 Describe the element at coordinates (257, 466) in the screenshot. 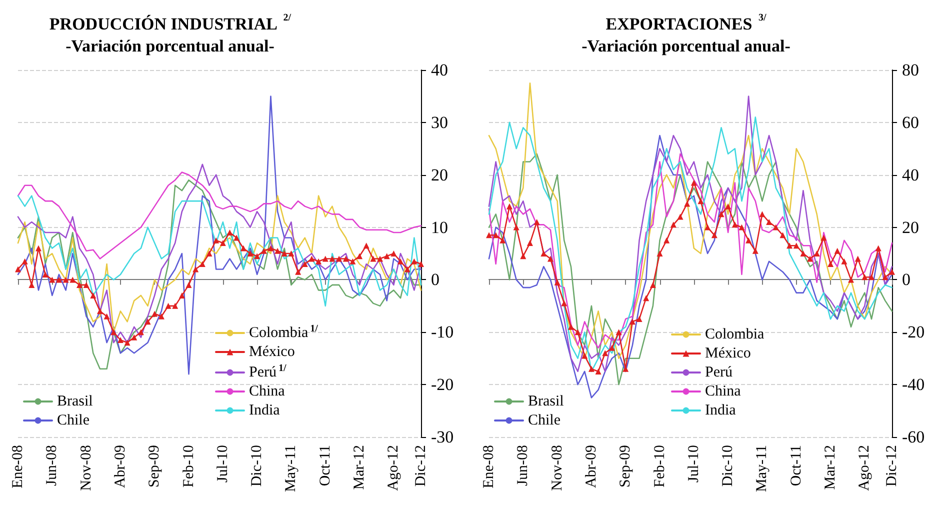

I see `x-tick-label: Dic-10` at that location.